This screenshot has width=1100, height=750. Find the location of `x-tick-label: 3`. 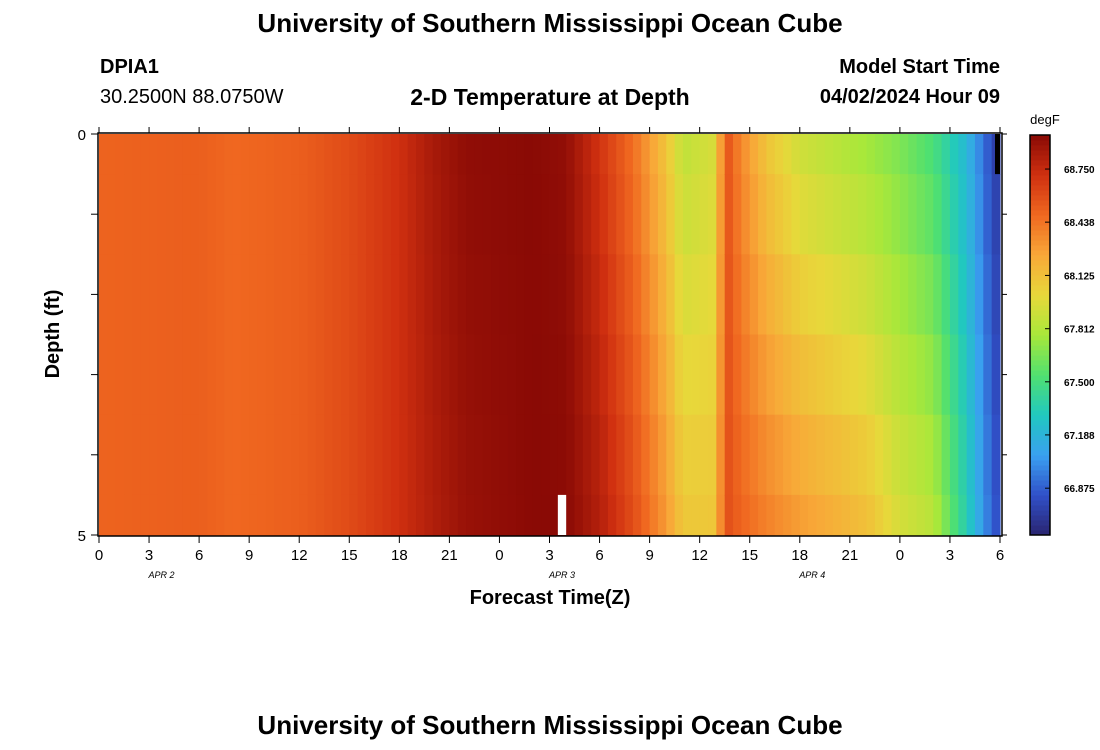

x-tick-label: 3 is located at coordinates (149, 555).